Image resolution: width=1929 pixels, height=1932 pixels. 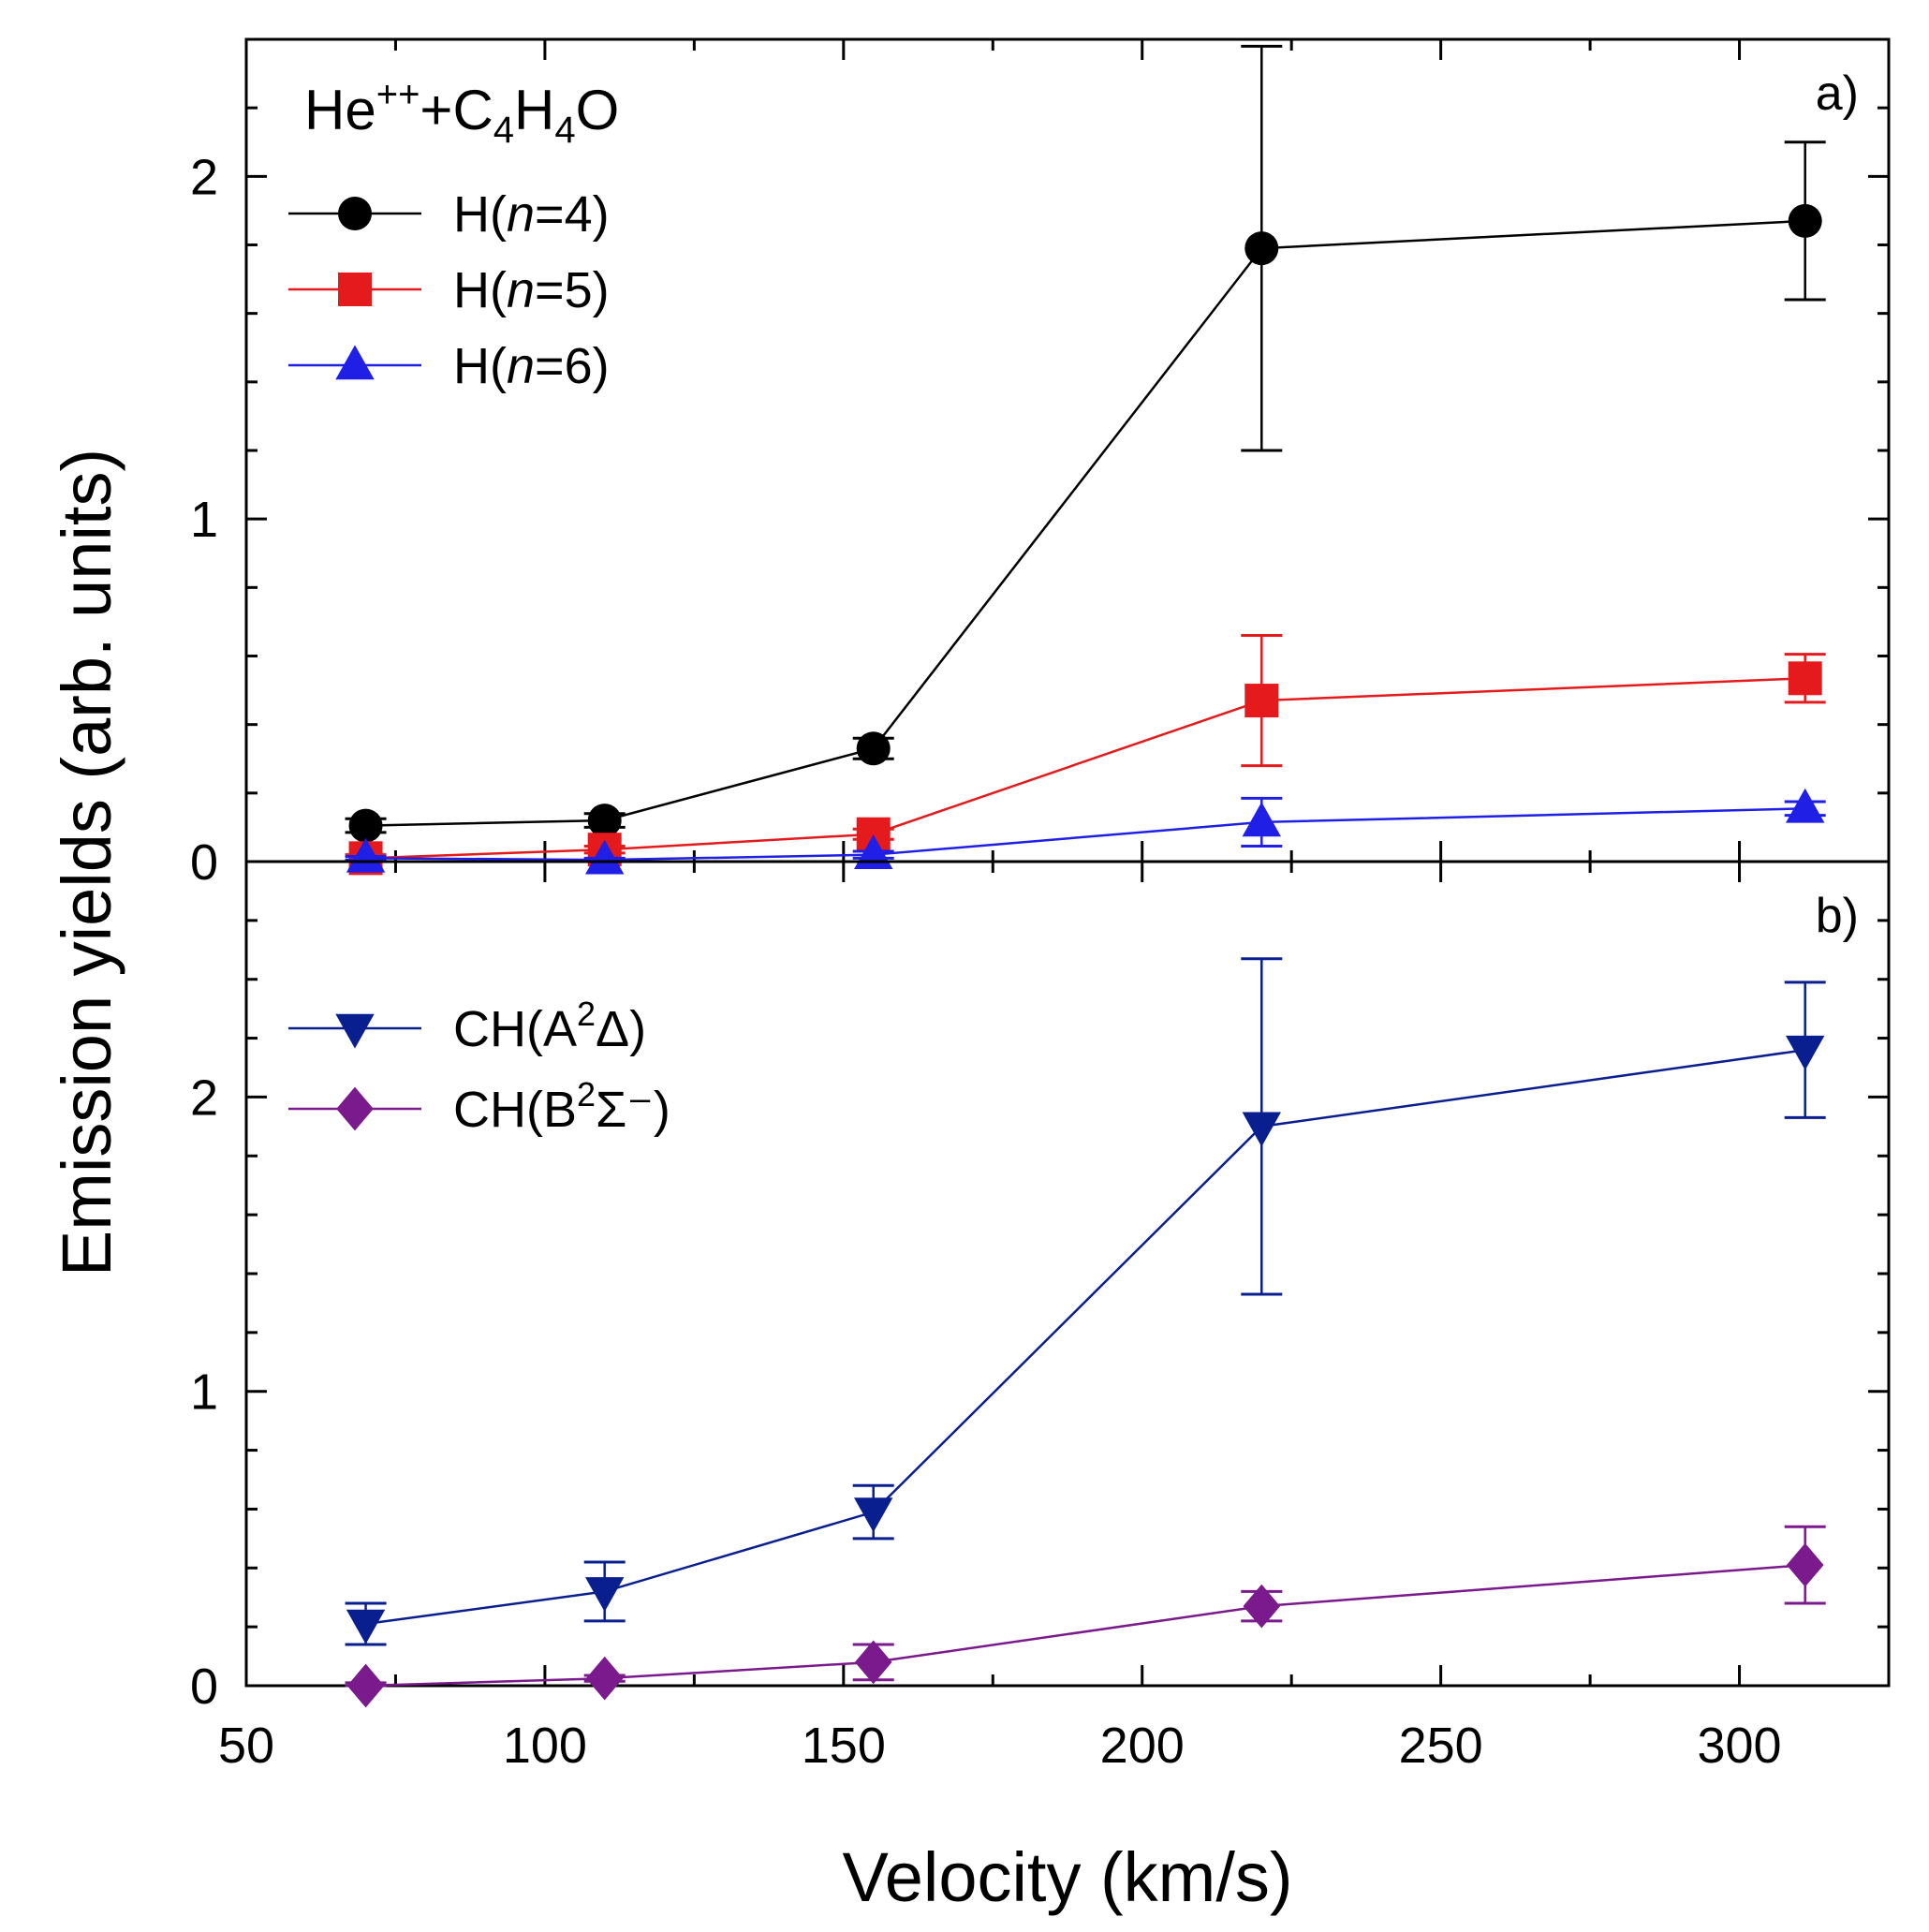 I want to click on x-tick-label: 150, so click(x=844, y=1746).